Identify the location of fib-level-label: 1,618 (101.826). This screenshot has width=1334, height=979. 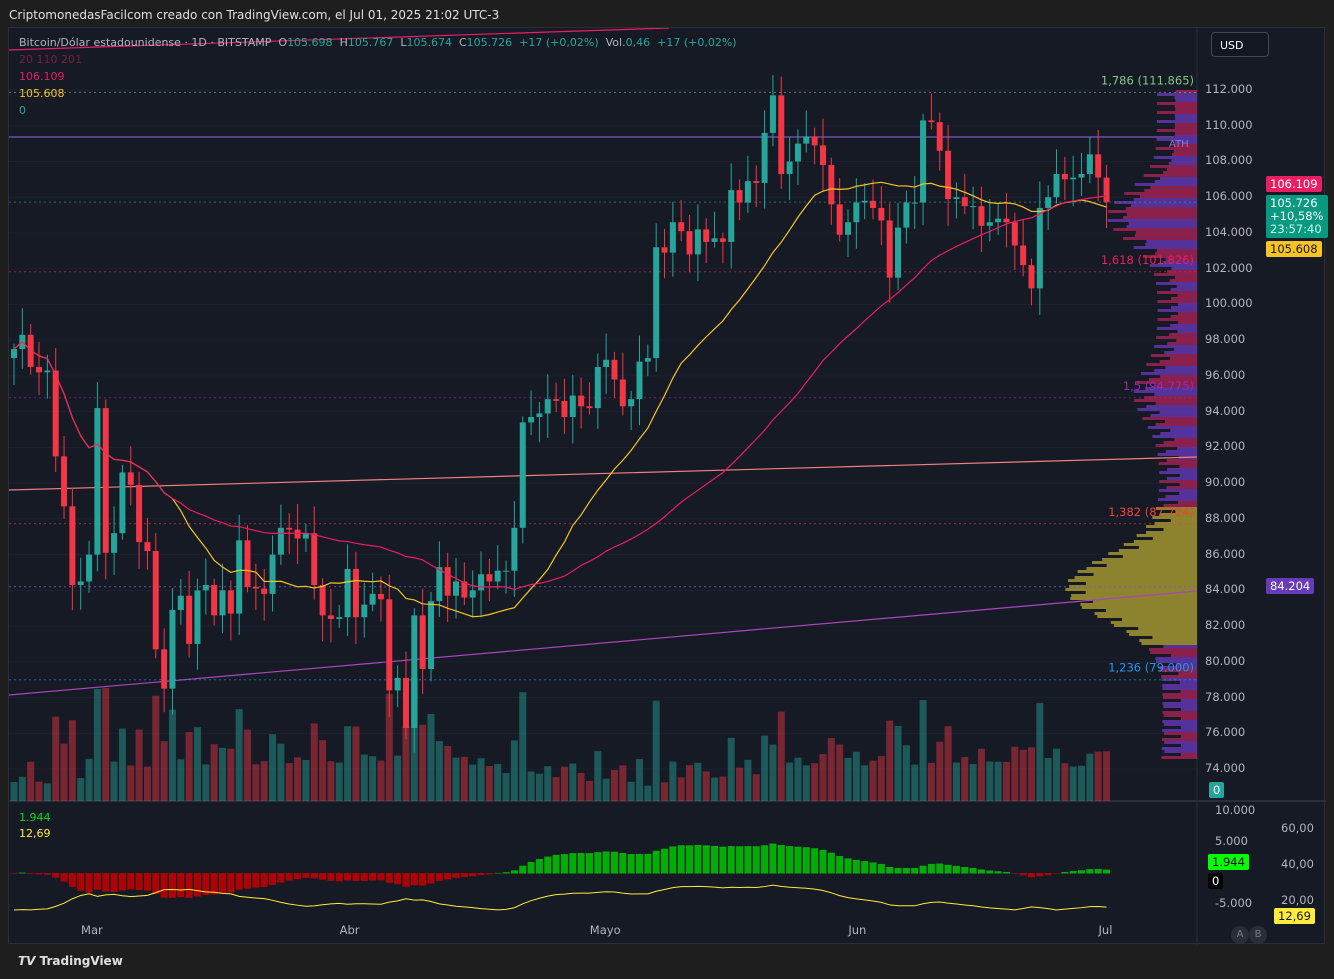
(1147, 260).